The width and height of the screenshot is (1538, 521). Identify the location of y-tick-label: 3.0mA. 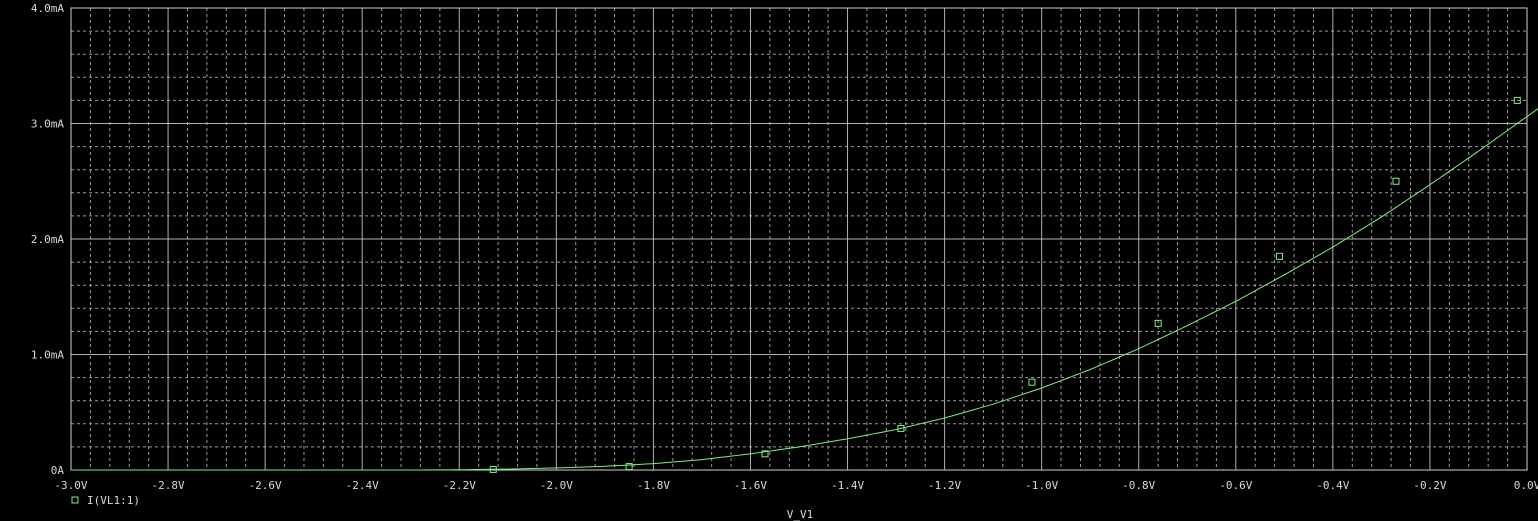
(47, 124).